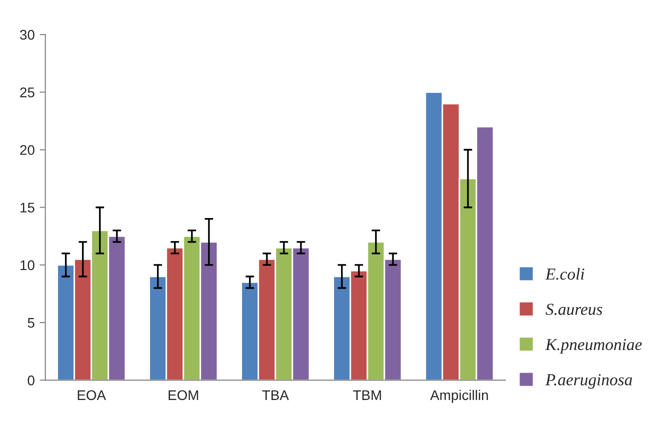  What do you see at coordinates (27, 207) in the screenshot?
I see `y-tick-label: 15` at bounding box center [27, 207].